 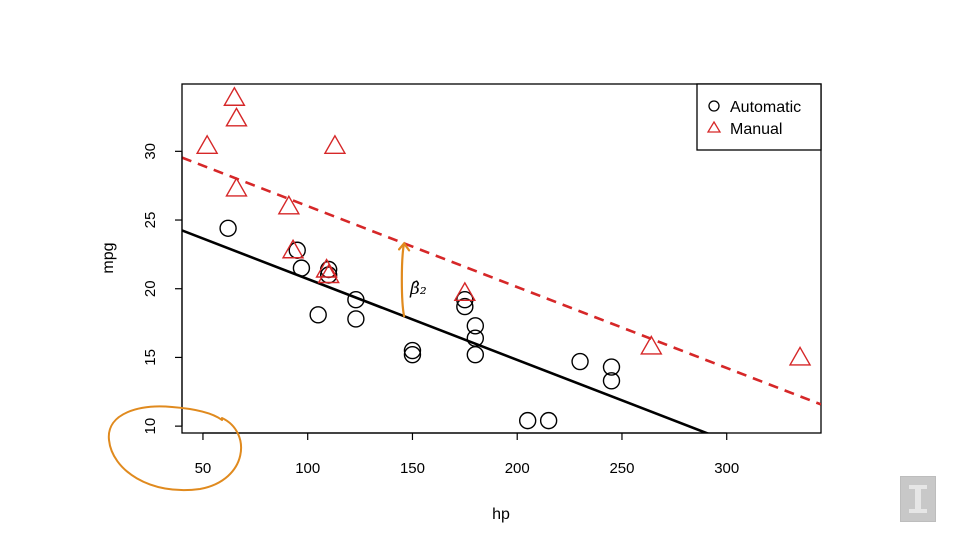 I want to click on x-tick-label: 150, so click(x=412, y=468).